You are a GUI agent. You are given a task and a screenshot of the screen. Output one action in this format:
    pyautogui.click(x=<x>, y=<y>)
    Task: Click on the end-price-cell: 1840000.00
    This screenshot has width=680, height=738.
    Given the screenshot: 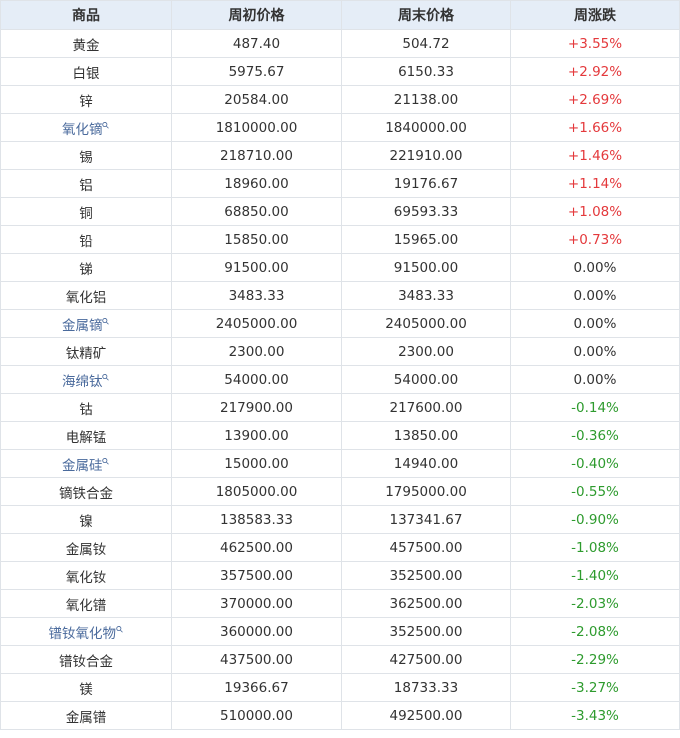 What is the action you would take?
    pyautogui.click(x=426, y=127)
    